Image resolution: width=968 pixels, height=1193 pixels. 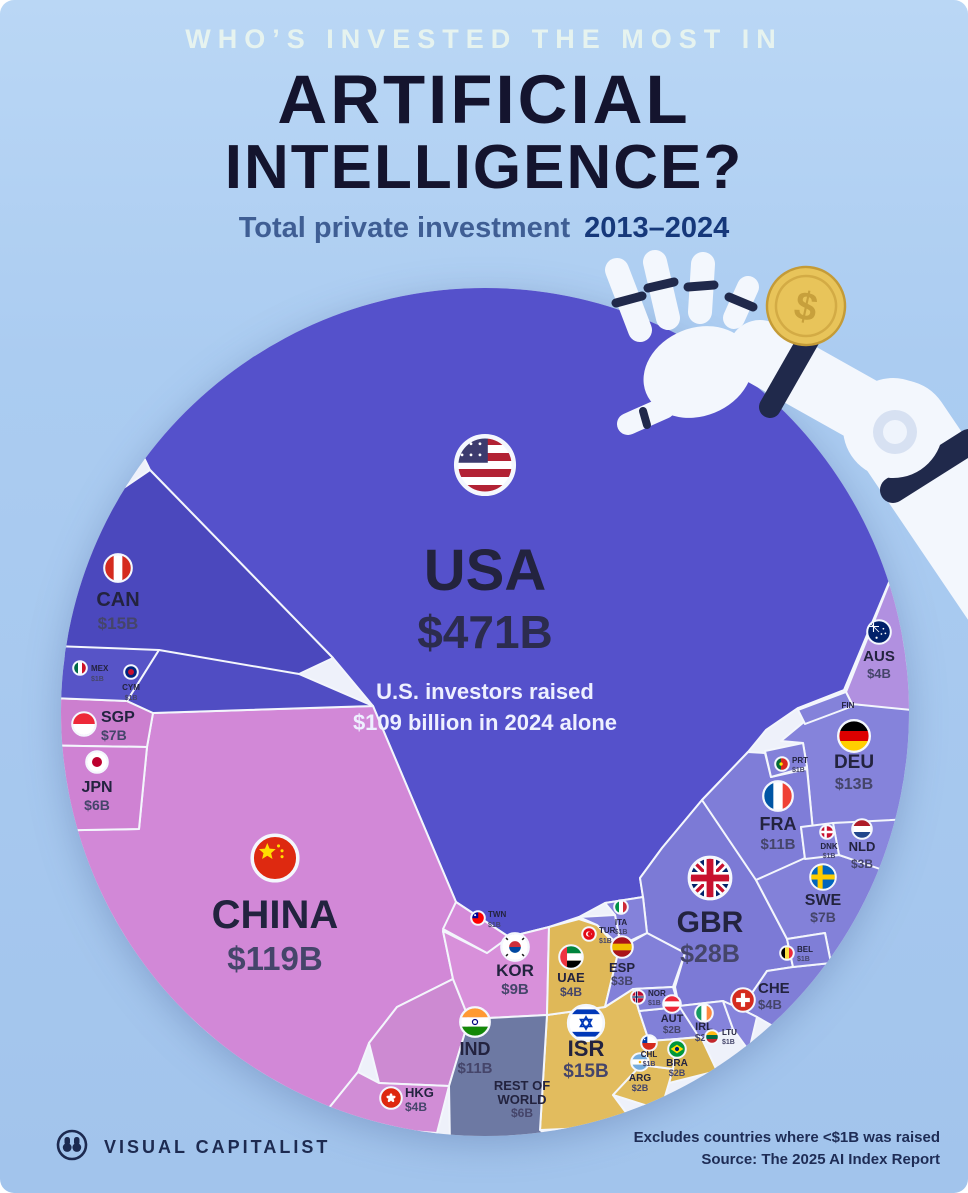 I want to click on kor-flag-icon, so click(x=515, y=947).